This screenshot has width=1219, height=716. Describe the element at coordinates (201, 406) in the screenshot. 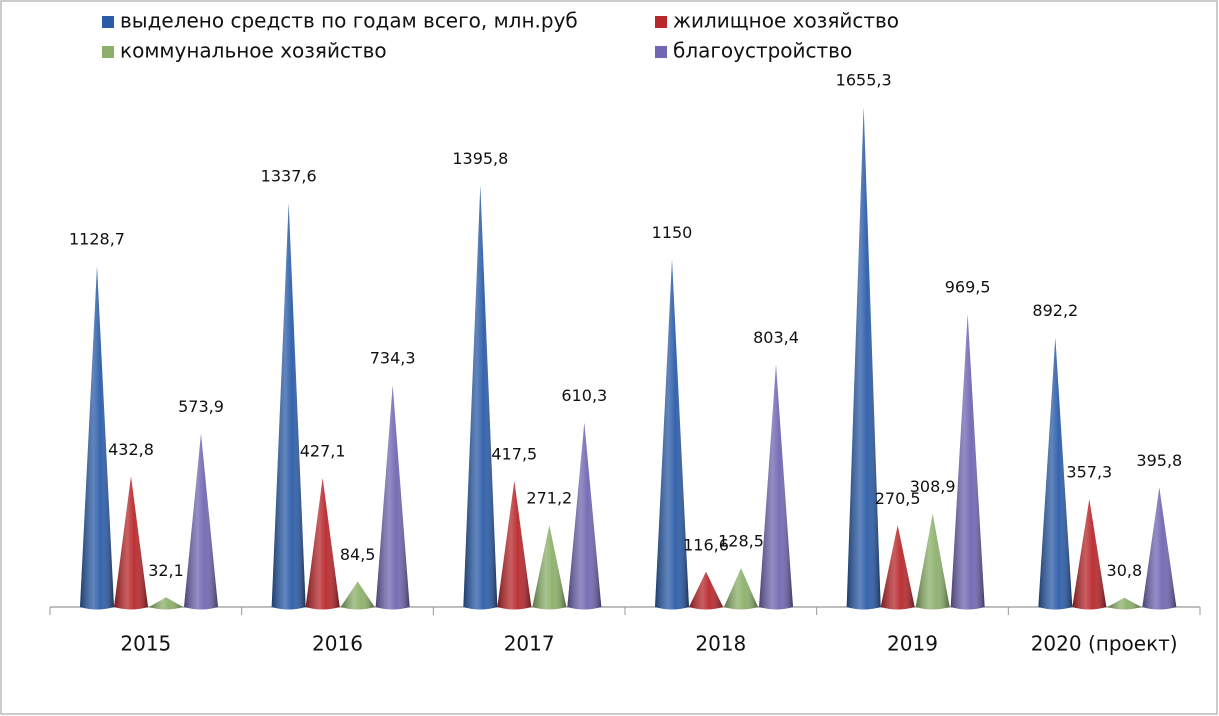

I see `value-label: 573,9` at that location.